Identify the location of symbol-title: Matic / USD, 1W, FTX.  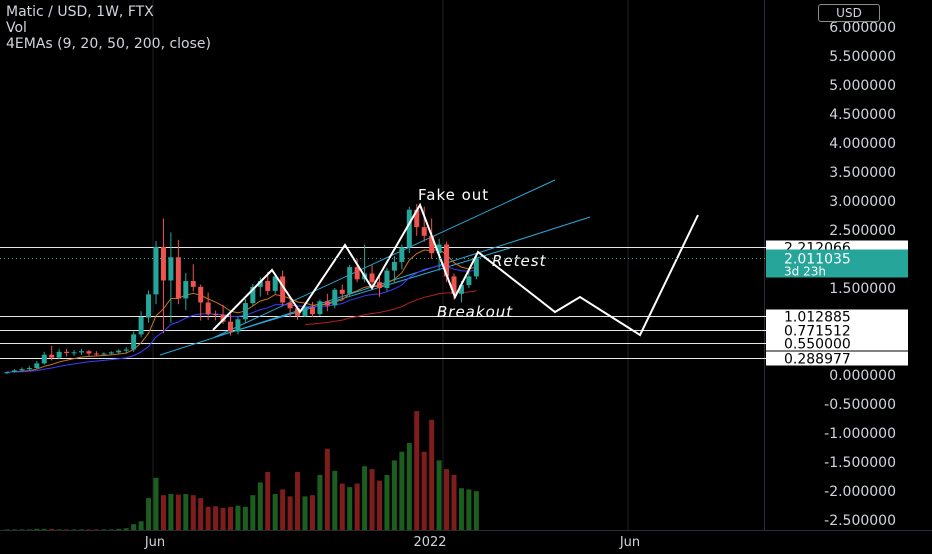
(80, 12).